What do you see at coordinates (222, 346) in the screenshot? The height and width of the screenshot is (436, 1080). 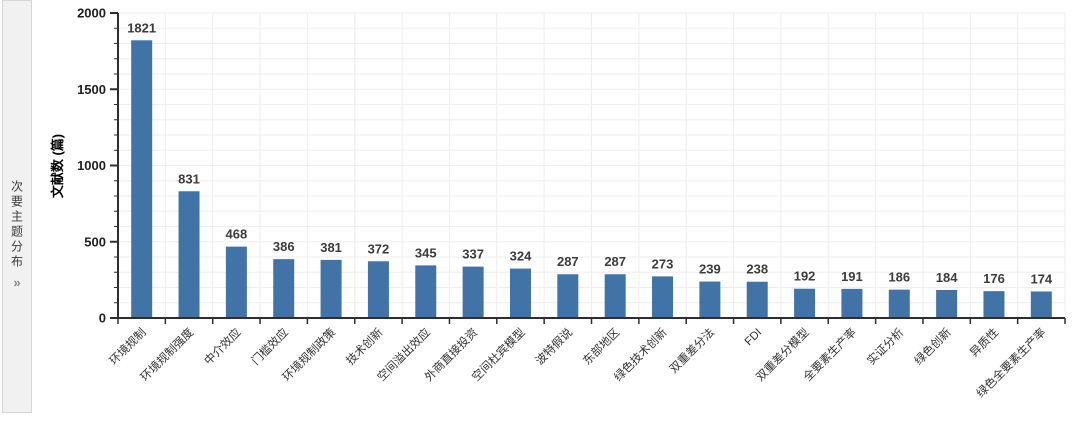 I see `x-axis-label: 中介效应` at bounding box center [222, 346].